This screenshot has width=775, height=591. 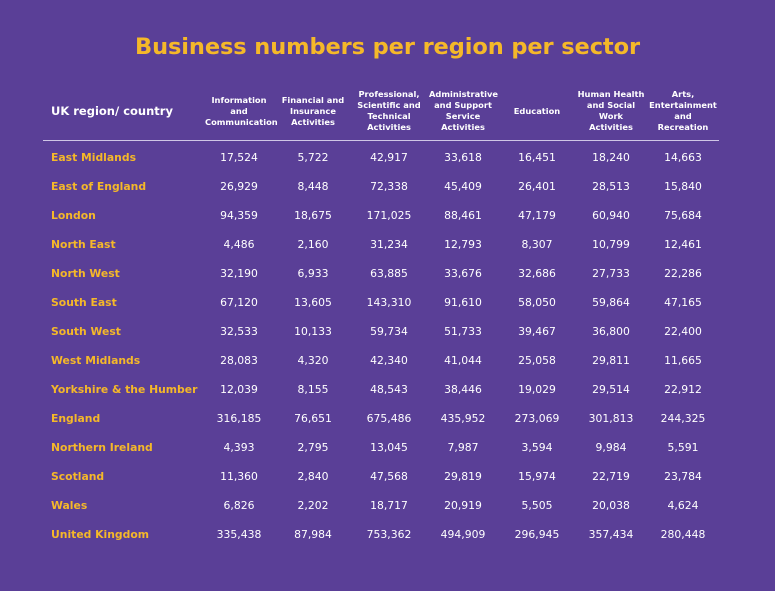 What do you see at coordinates (389, 331) in the screenshot?
I see `table-cell: 59,734` at bounding box center [389, 331].